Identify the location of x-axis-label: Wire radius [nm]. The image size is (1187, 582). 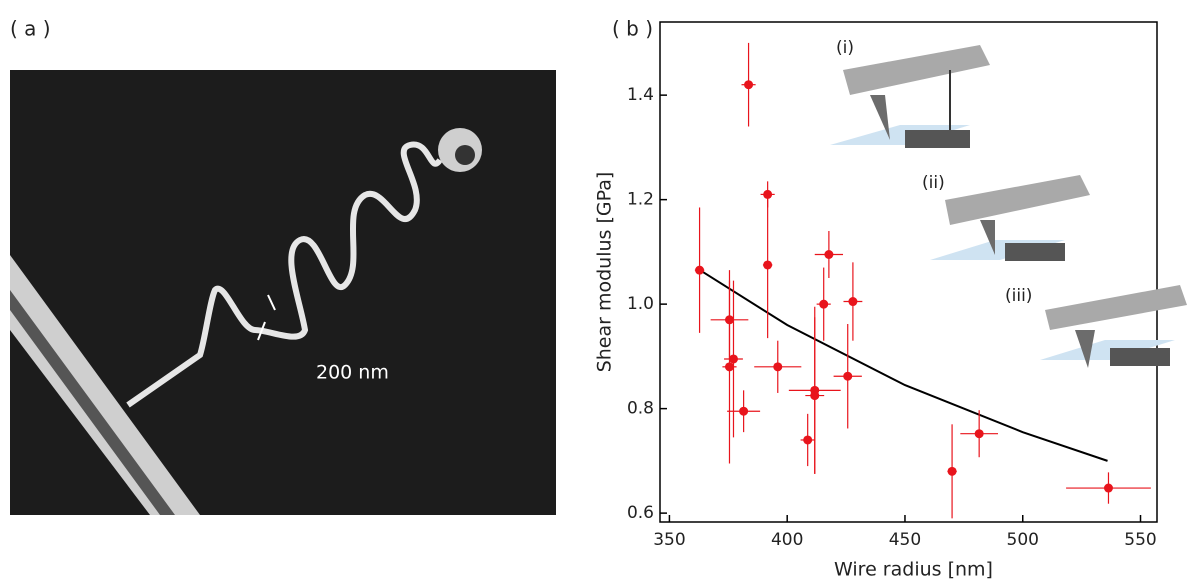
(913, 570).